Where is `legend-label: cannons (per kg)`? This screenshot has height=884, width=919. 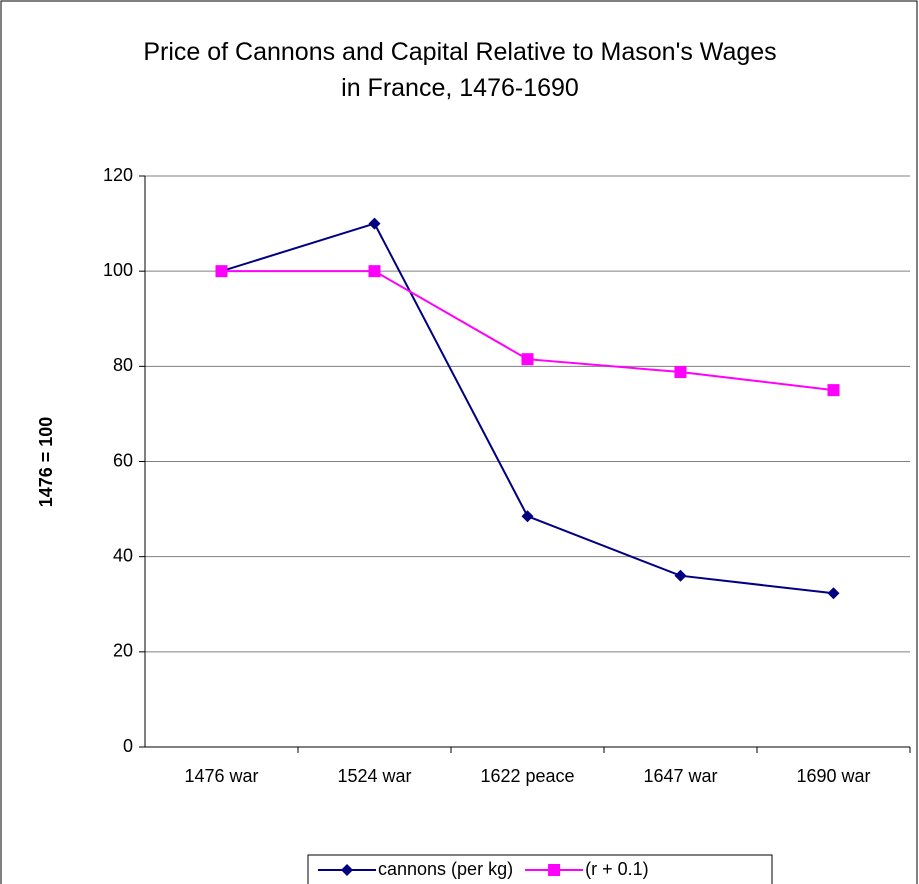 legend-label: cannons (per kg) is located at coordinates (445, 869).